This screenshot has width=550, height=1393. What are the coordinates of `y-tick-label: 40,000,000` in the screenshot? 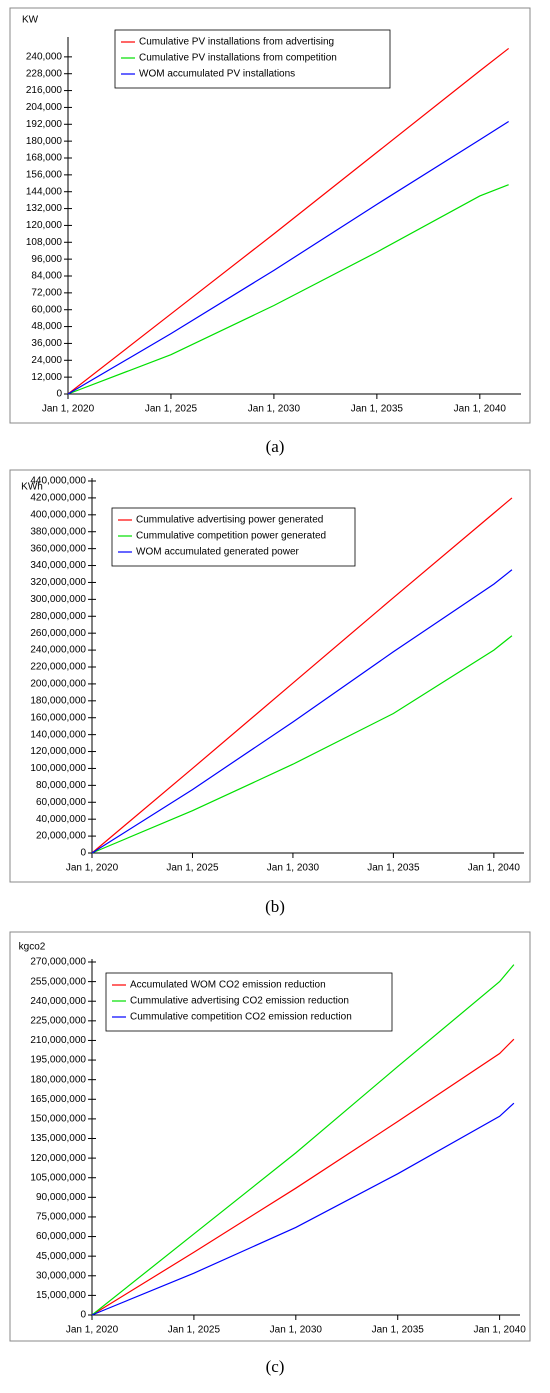 It's located at (61, 819).